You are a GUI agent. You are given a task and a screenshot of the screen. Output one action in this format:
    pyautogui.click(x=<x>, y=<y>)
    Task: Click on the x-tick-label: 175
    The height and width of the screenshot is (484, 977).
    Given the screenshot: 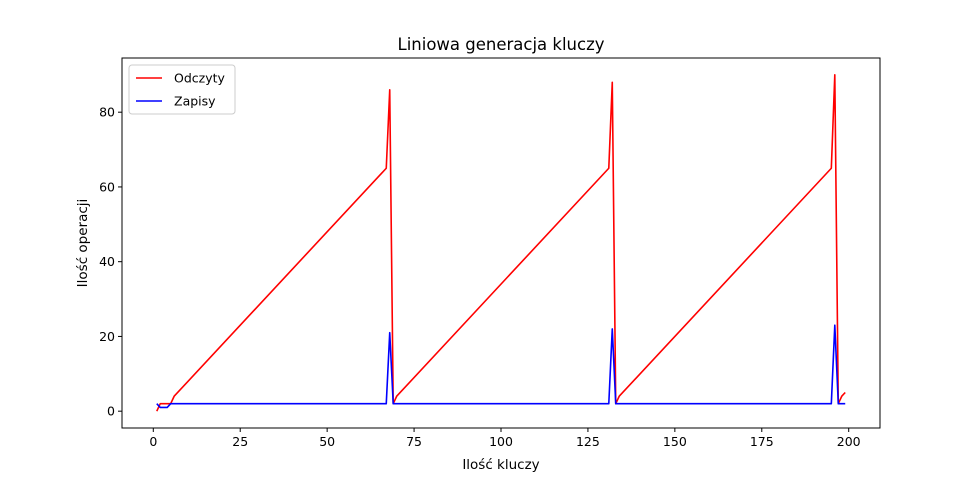 What is the action you would take?
    pyautogui.click(x=762, y=441)
    